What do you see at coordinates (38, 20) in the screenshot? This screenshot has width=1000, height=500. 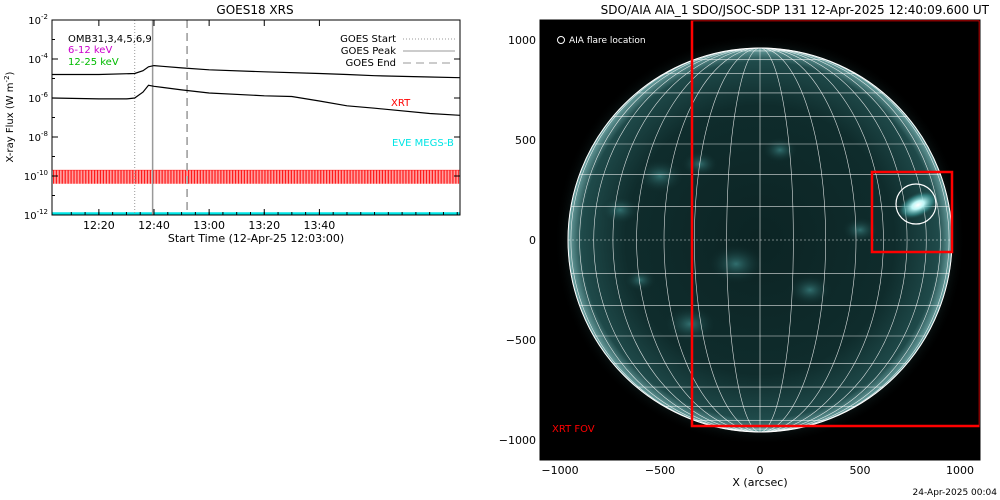 I see `goes-y-tick-label: 10⁻²` at bounding box center [38, 20].